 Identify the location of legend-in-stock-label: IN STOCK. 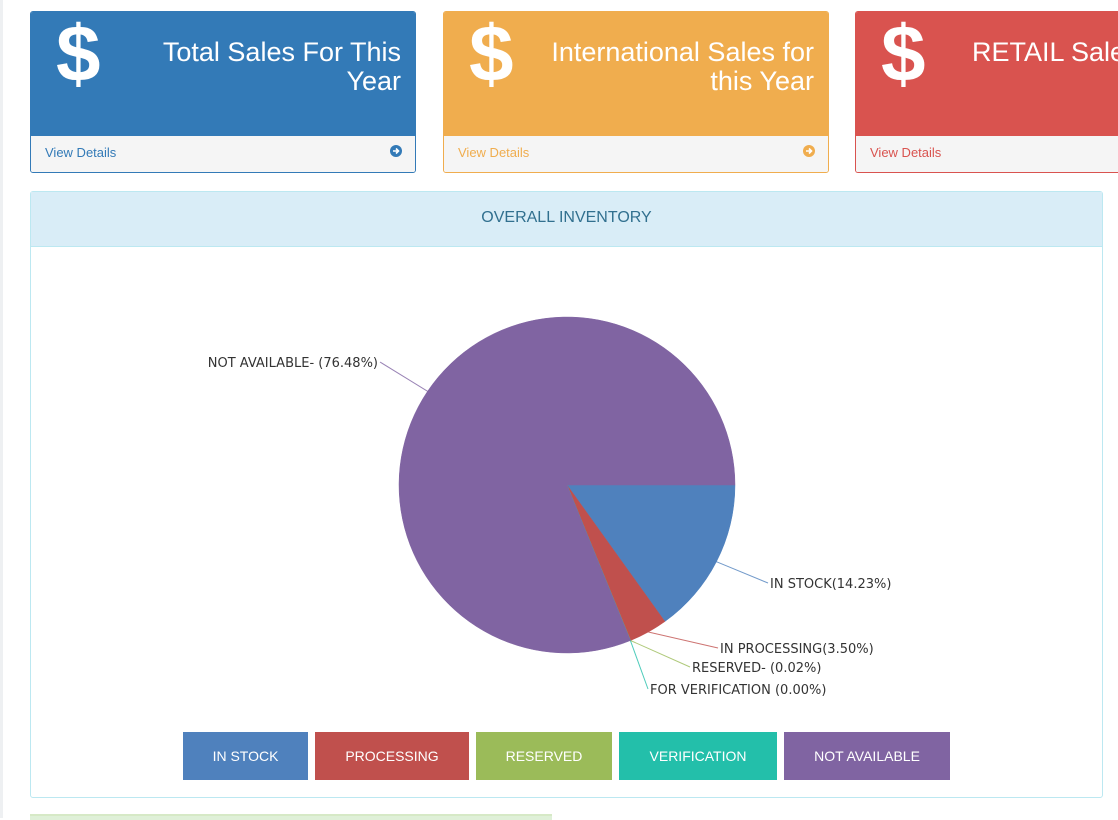
(245, 756).